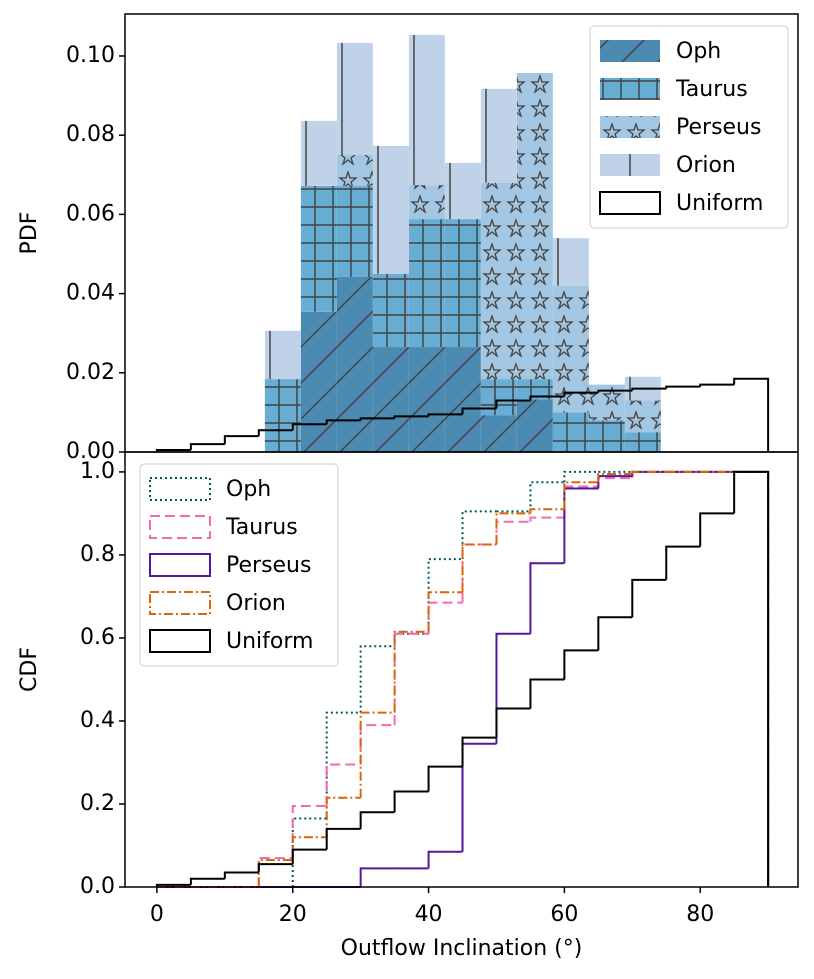 Image resolution: width=814 pixels, height=979 pixels. I want to click on y-tick-label: 0.2, so click(97, 803).